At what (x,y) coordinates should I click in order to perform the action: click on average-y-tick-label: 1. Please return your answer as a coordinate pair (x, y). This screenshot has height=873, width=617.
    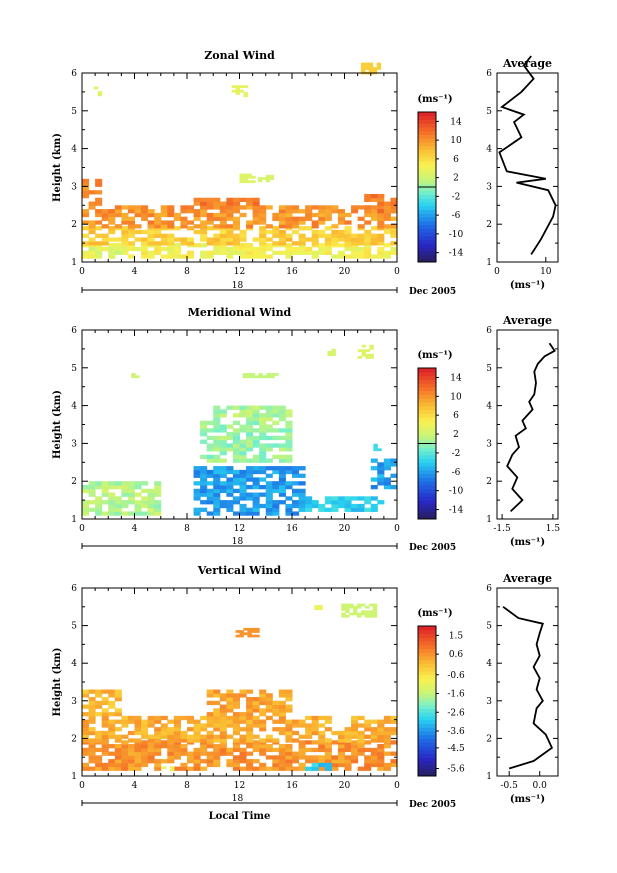
    Looking at the image, I should click on (489, 777).